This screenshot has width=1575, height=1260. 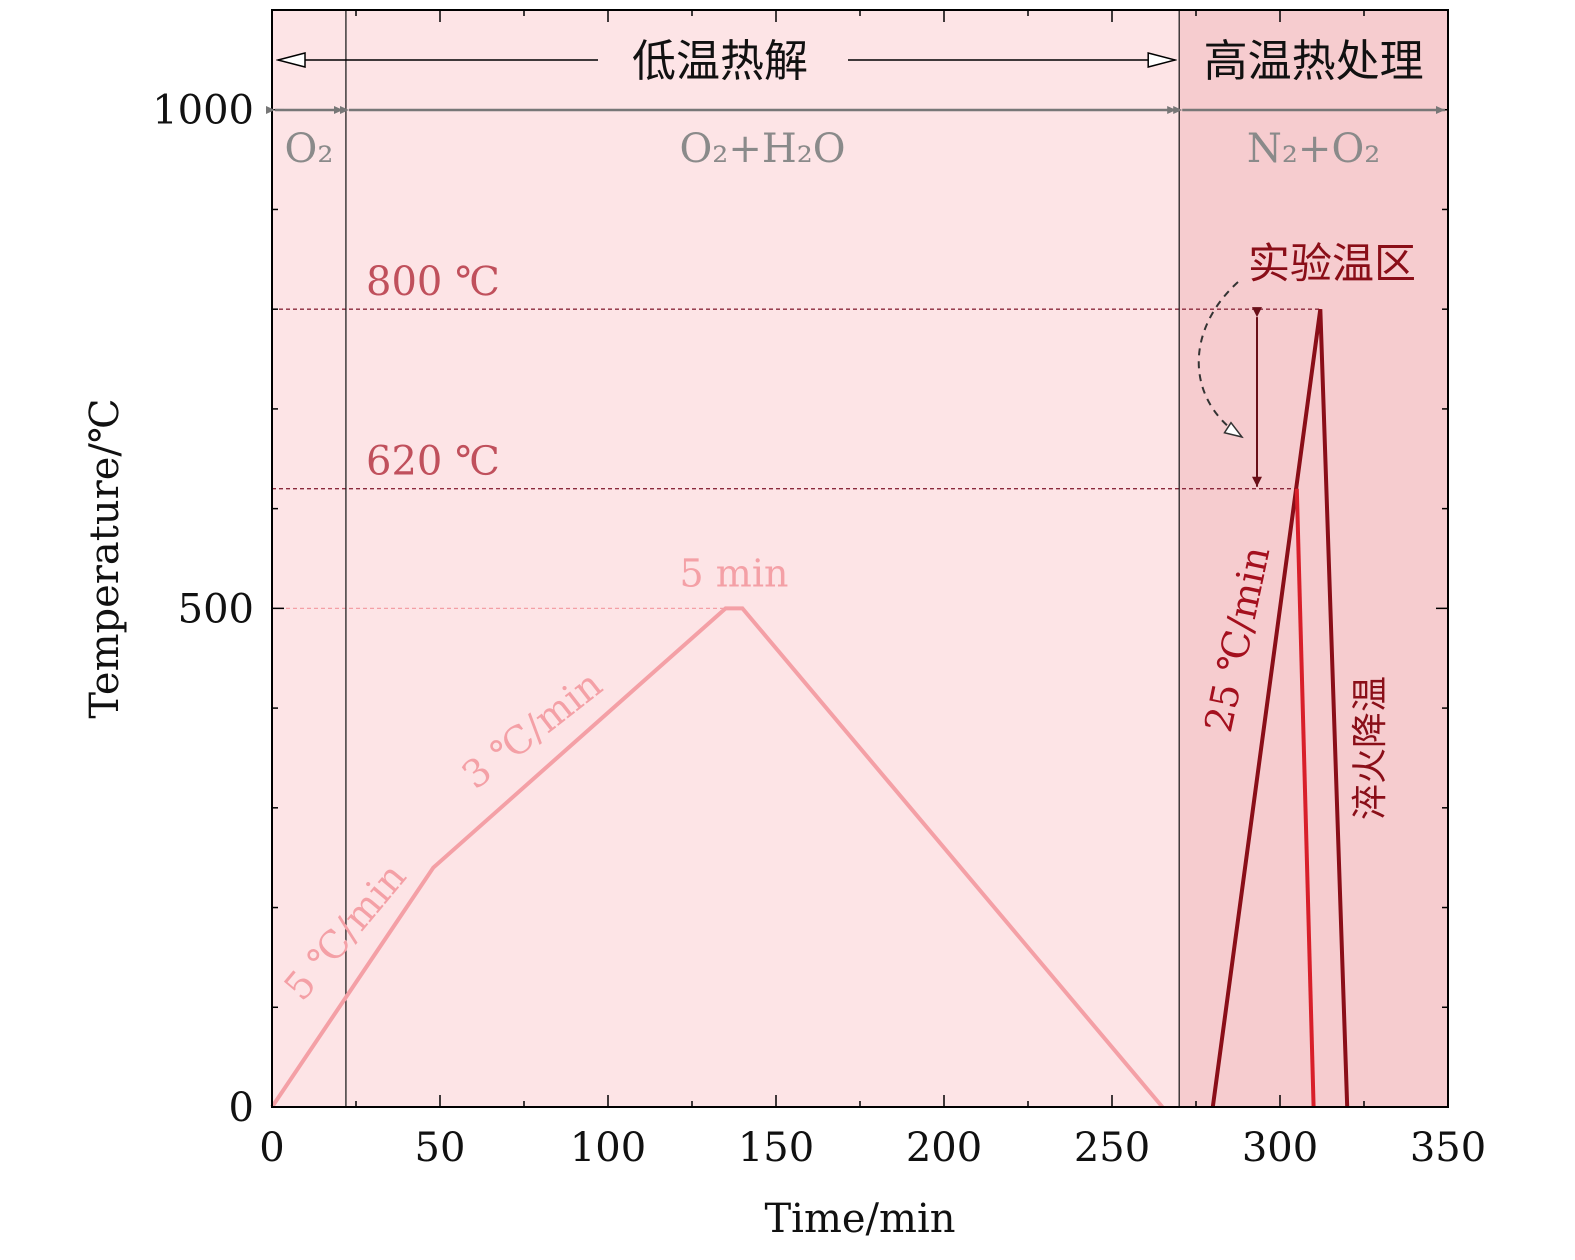 I want to click on reference-label-1: 620 ℃, so click(x=433, y=462).